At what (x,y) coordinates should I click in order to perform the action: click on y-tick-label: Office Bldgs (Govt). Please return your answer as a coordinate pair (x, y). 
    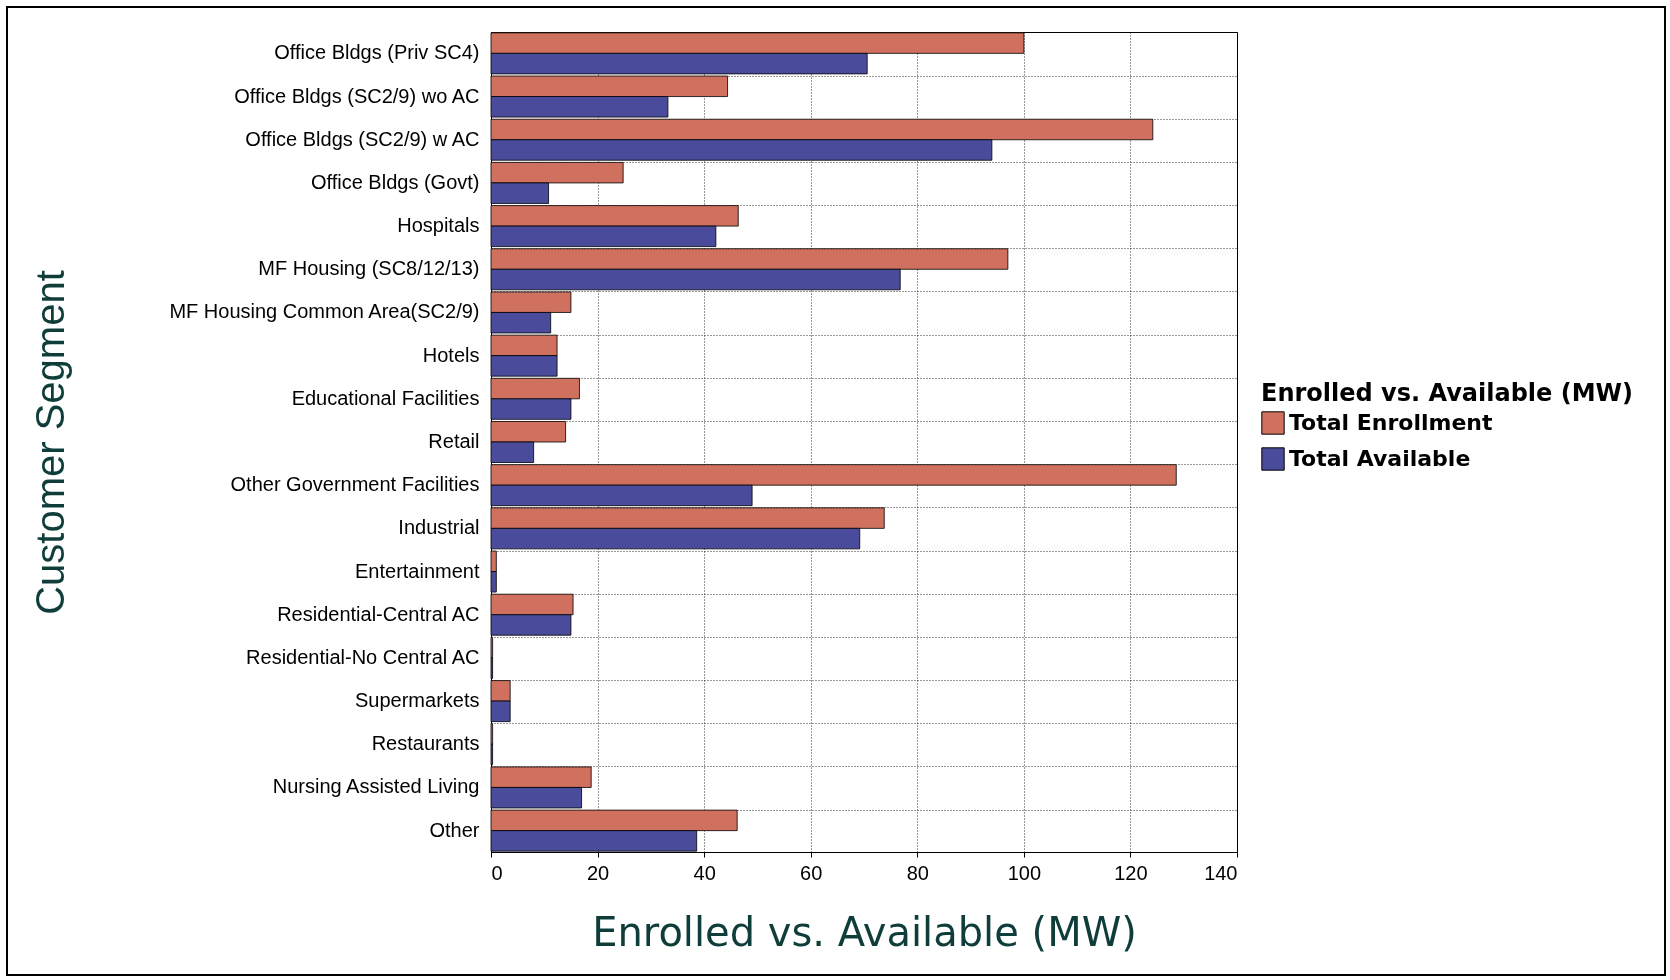
    Looking at the image, I should click on (395, 181).